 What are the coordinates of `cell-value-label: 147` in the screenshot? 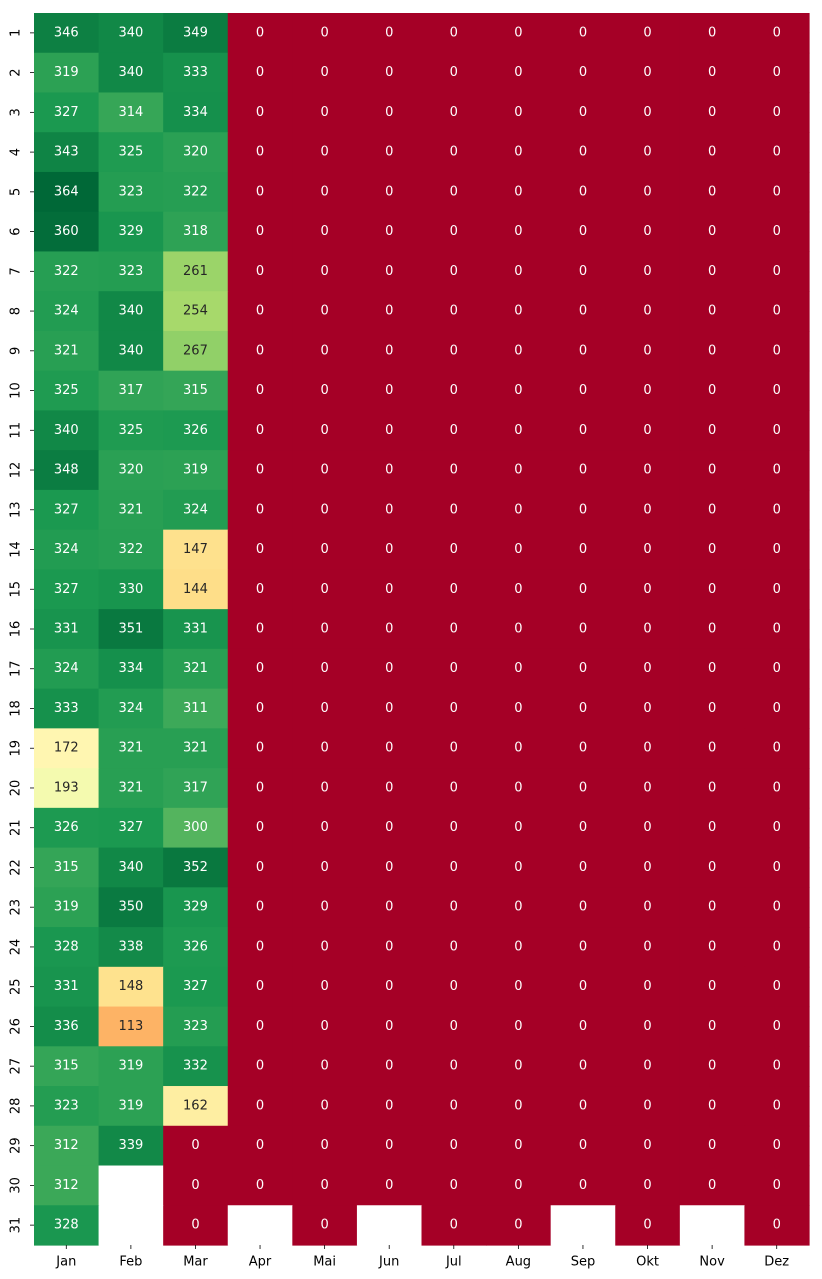 It's located at (195, 549).